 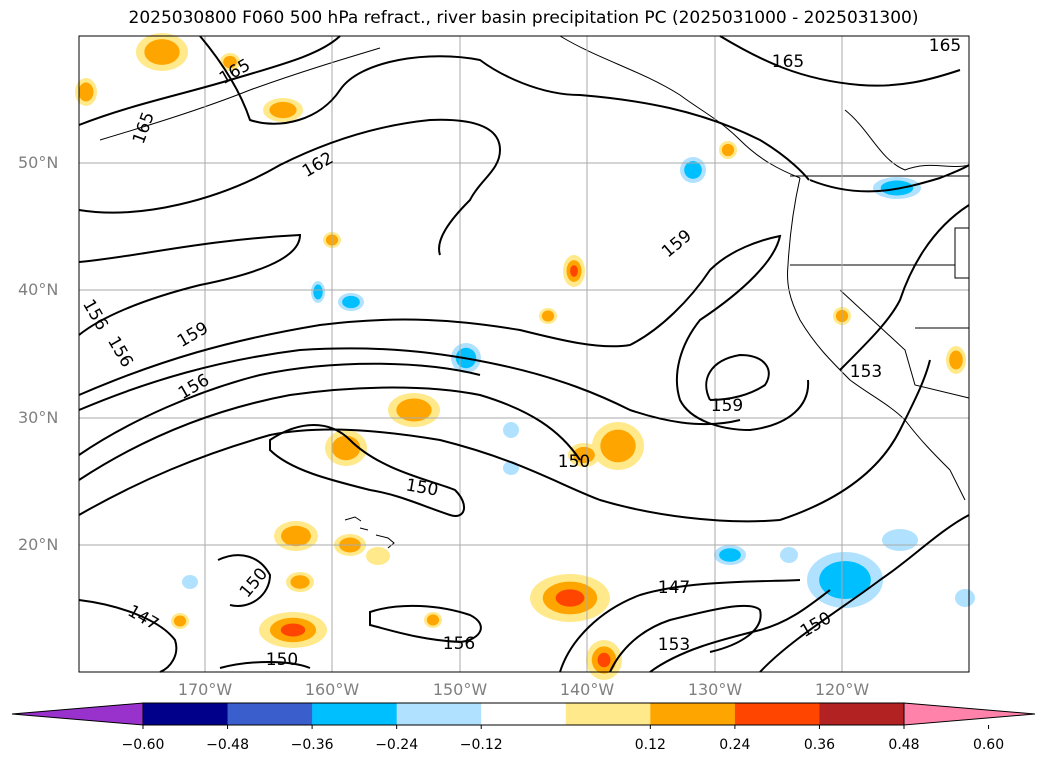 What do you see at coordinates (969, 714) in the screenshot?
I see `colorbar-extend-high` at bounding box center [969, 714].